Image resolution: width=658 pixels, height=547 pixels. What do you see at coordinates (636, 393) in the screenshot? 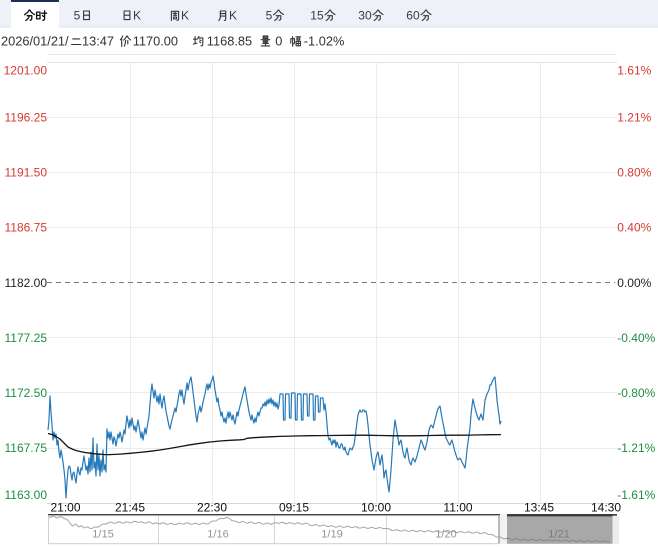
I see `svg-text: -0.80%` at bounding box center [636, 393].